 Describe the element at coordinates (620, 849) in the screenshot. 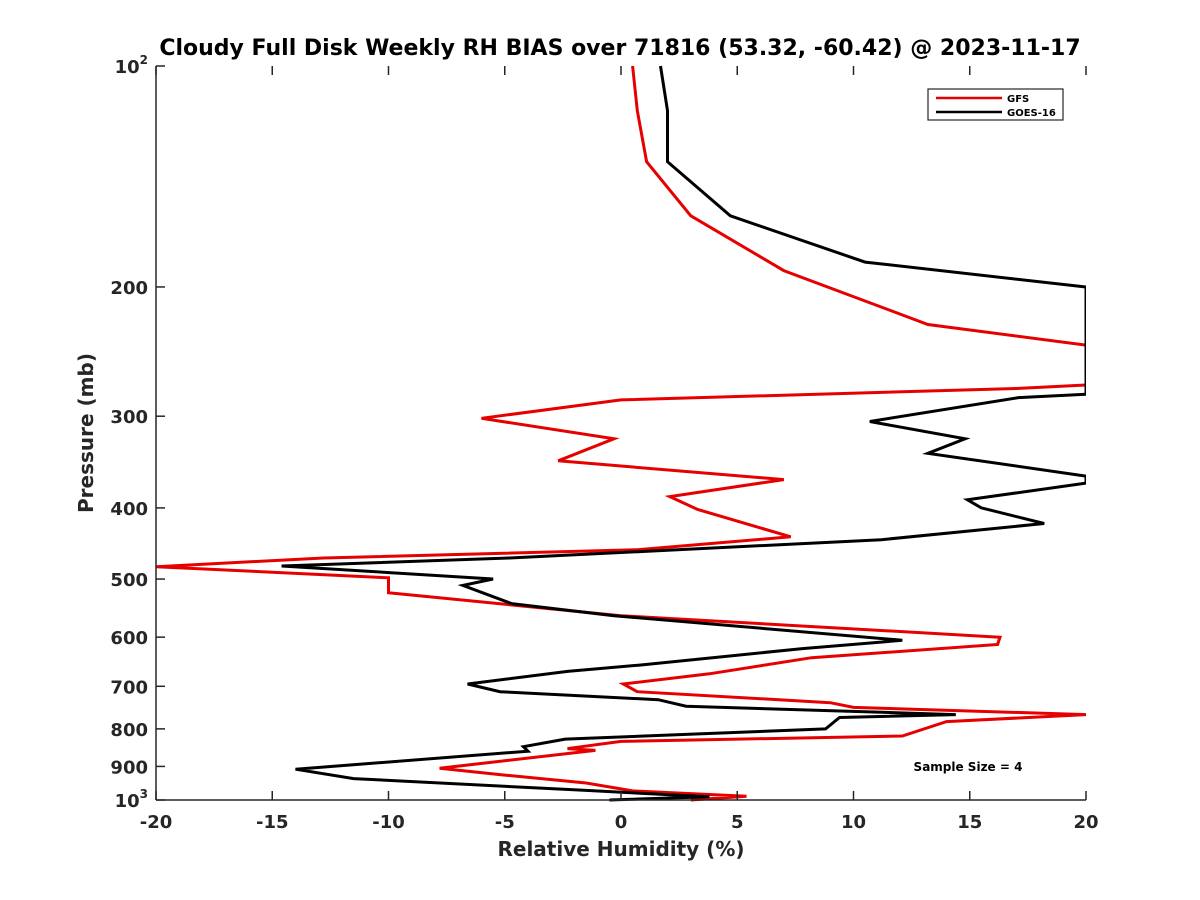

I see `x-axis-label: Relative Humidity (%)` at that location.